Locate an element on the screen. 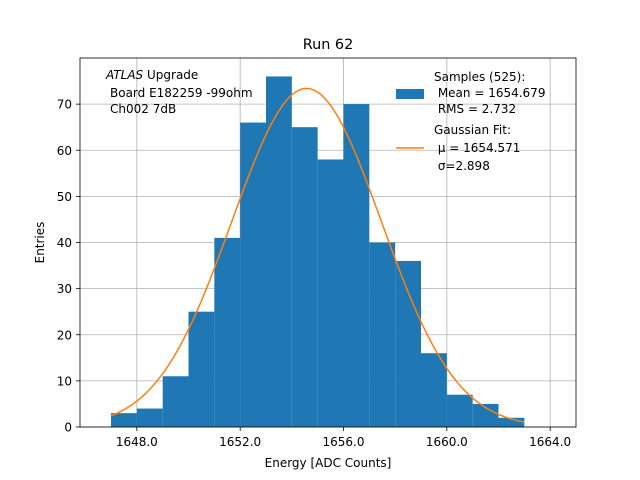 The height and width of the screenshot is (480, 640). x-axis-label: Energy [ADC Counts] is located at coordinates (328, 463).